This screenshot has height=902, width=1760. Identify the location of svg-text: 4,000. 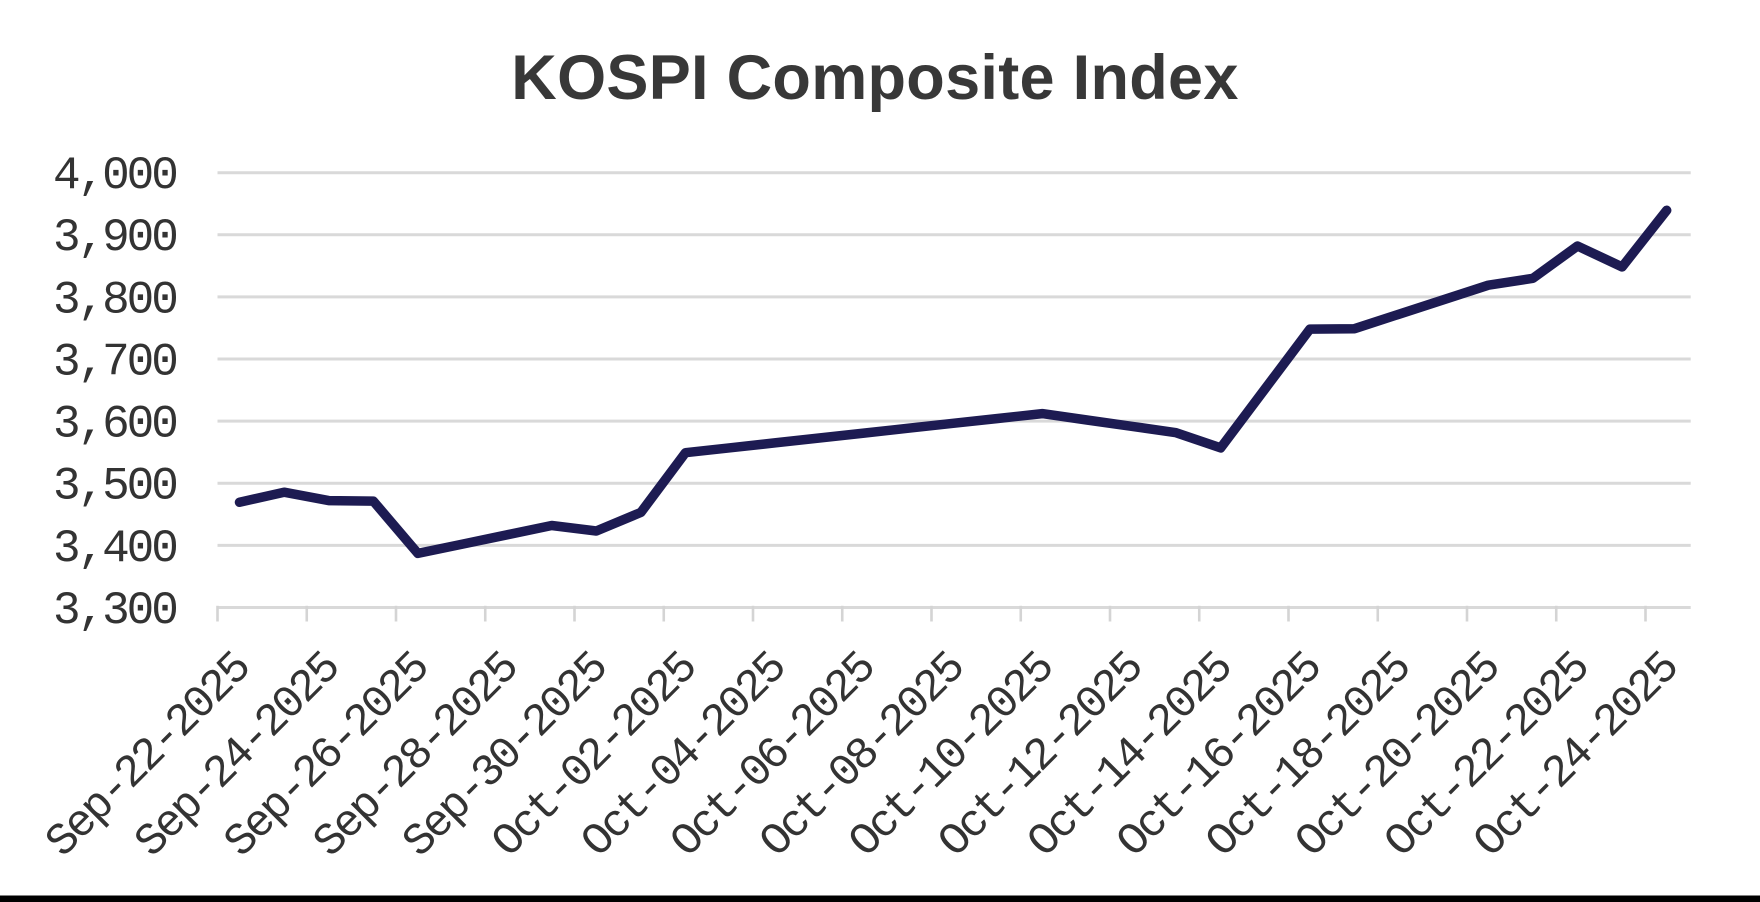
(114, 176).